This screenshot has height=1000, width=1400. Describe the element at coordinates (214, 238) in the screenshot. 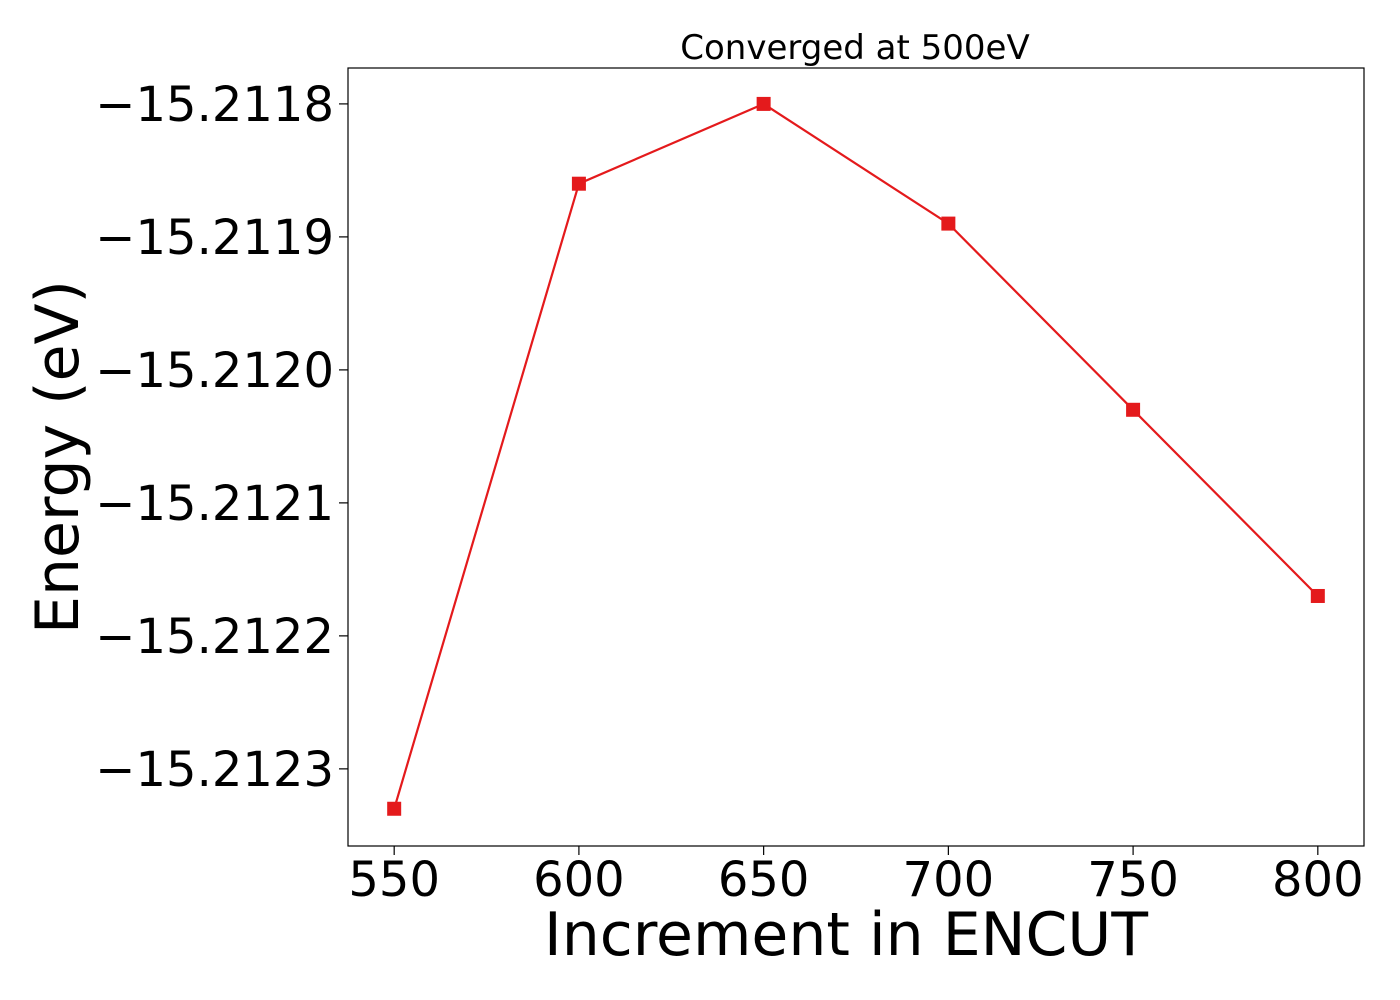

I see `y-tick-label: −15.2119` at that location.